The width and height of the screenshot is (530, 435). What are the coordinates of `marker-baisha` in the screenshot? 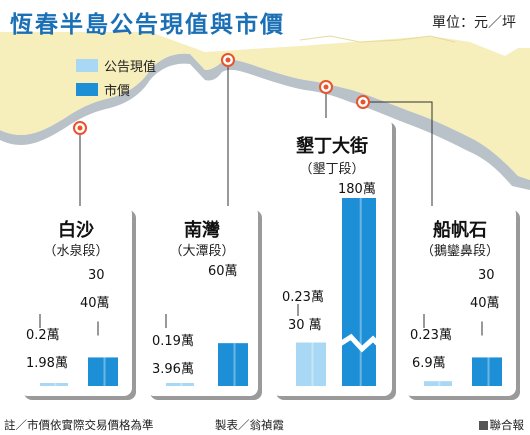 It's located at (80, 128).